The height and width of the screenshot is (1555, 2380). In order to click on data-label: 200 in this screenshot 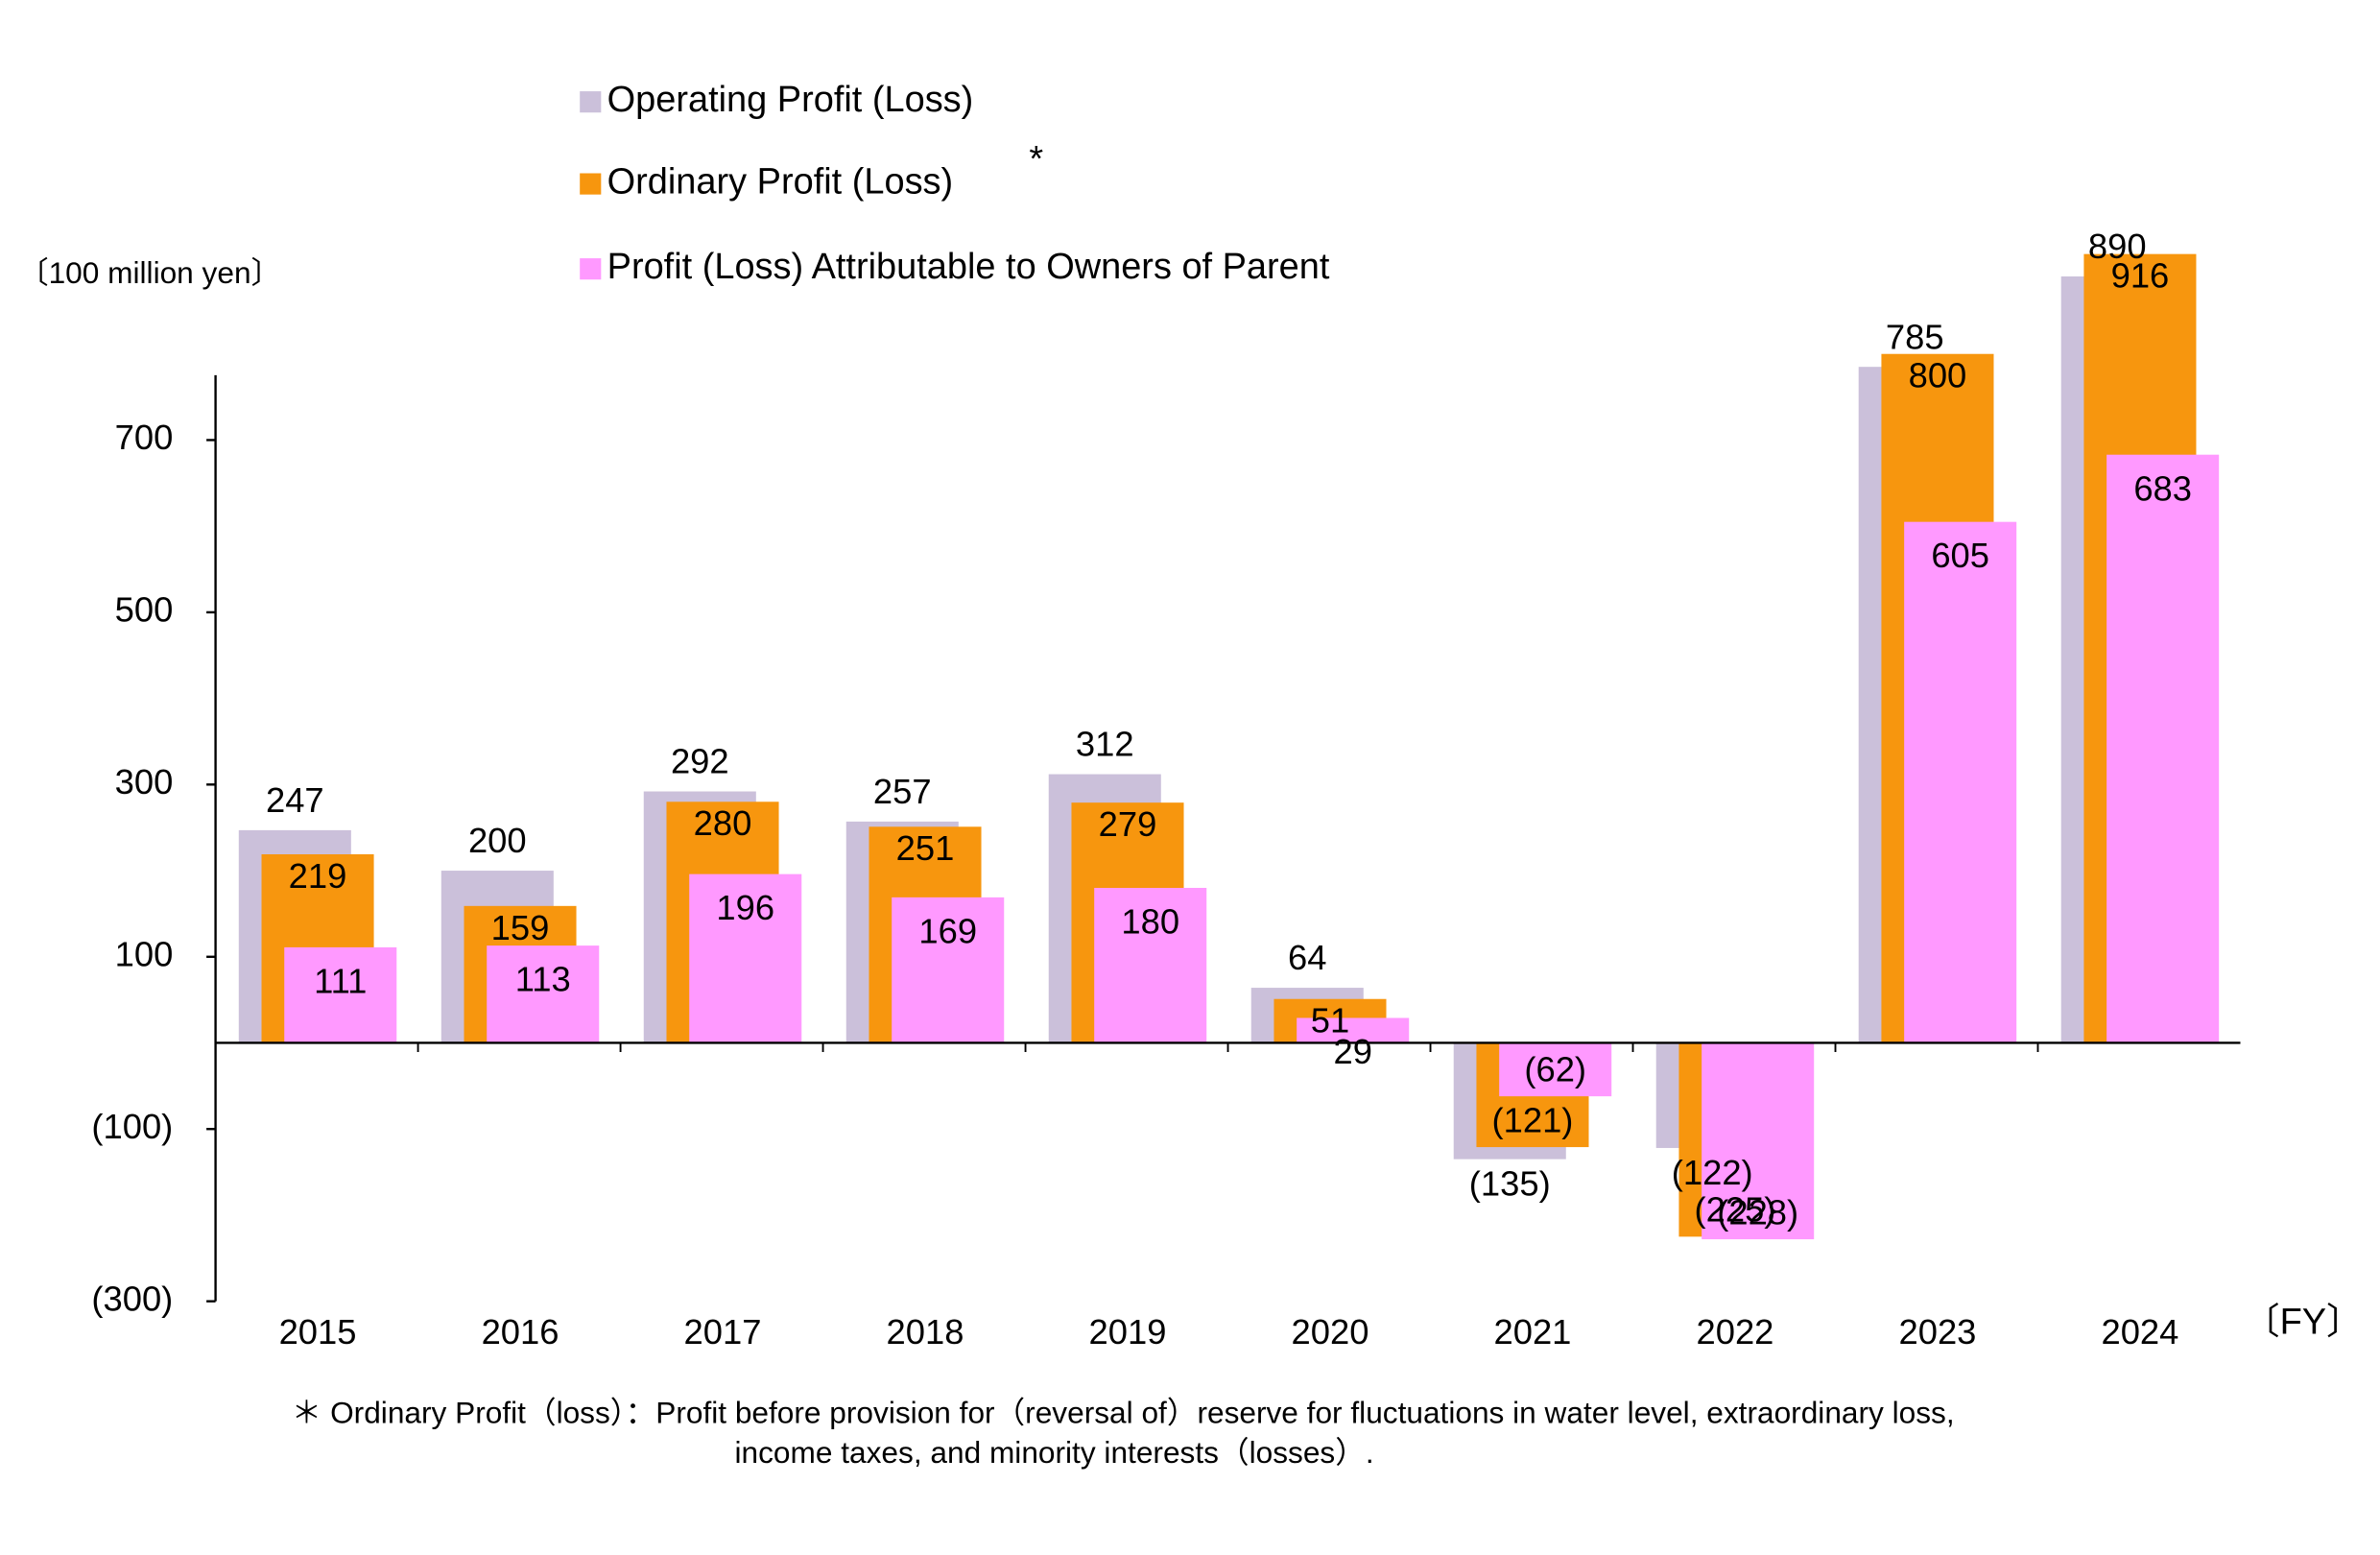, I will do `click(498, 841)`.